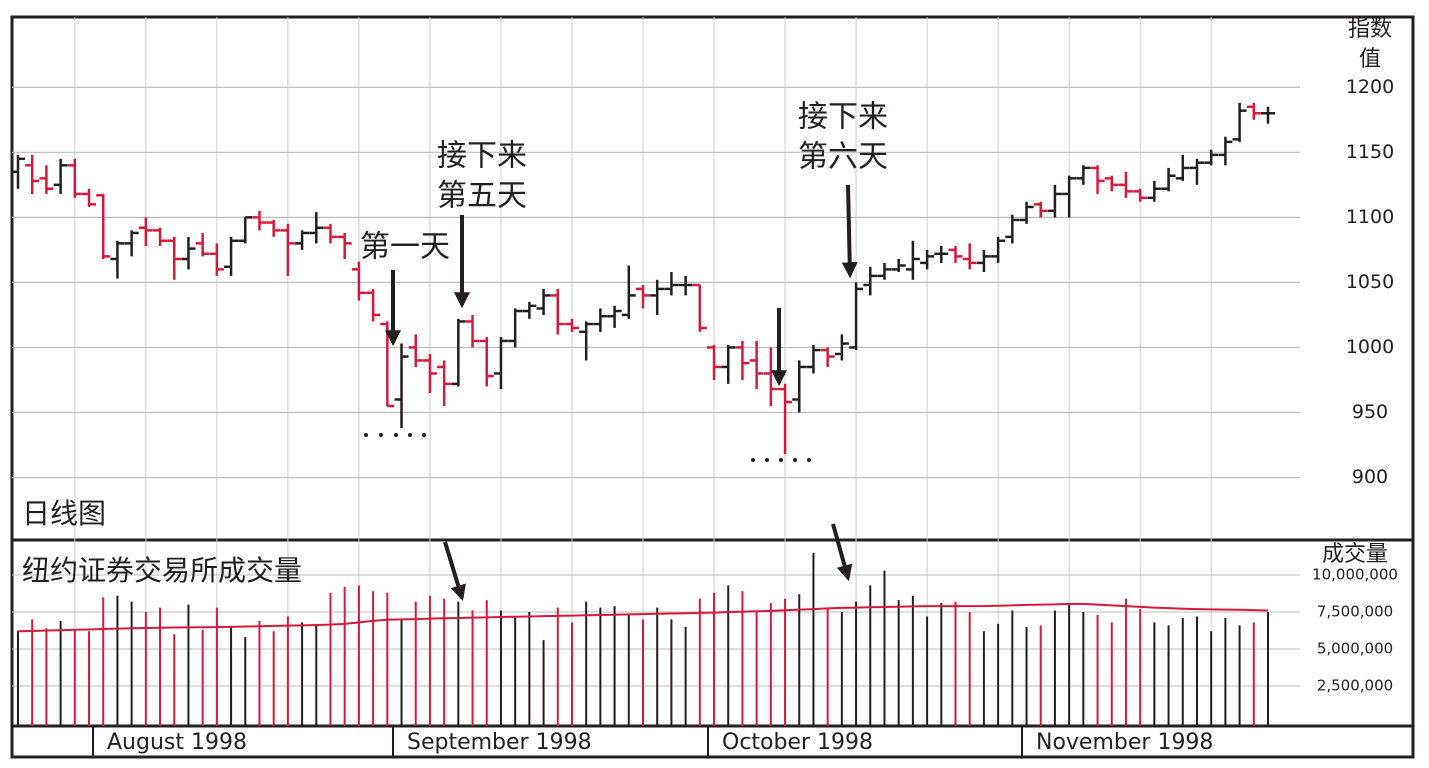 The image size is (1429, 768). What do you see at coordinates (162, 570) in the screenshot?
I see `volume-title: 纽约证券交易所成交量` at bounding box center [162, 570].